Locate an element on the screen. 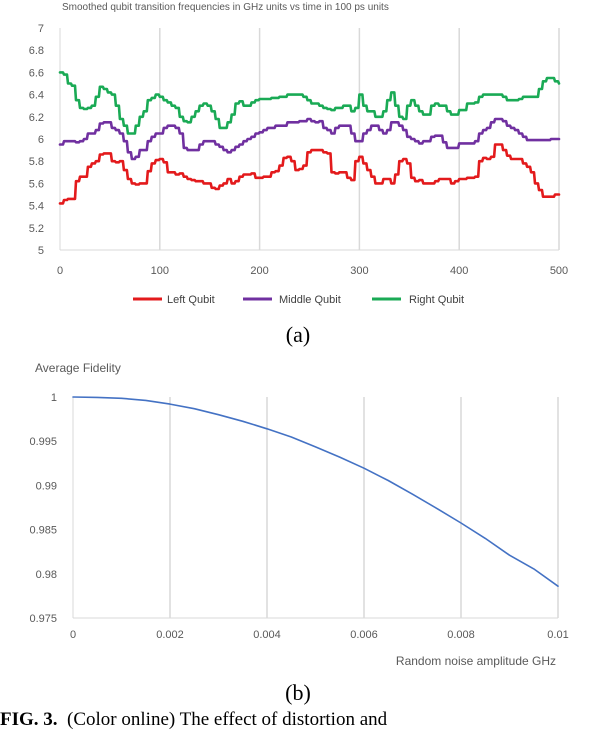  legend-label-middle-qubit: Middle Qubit is located at coordinates (310, 300).